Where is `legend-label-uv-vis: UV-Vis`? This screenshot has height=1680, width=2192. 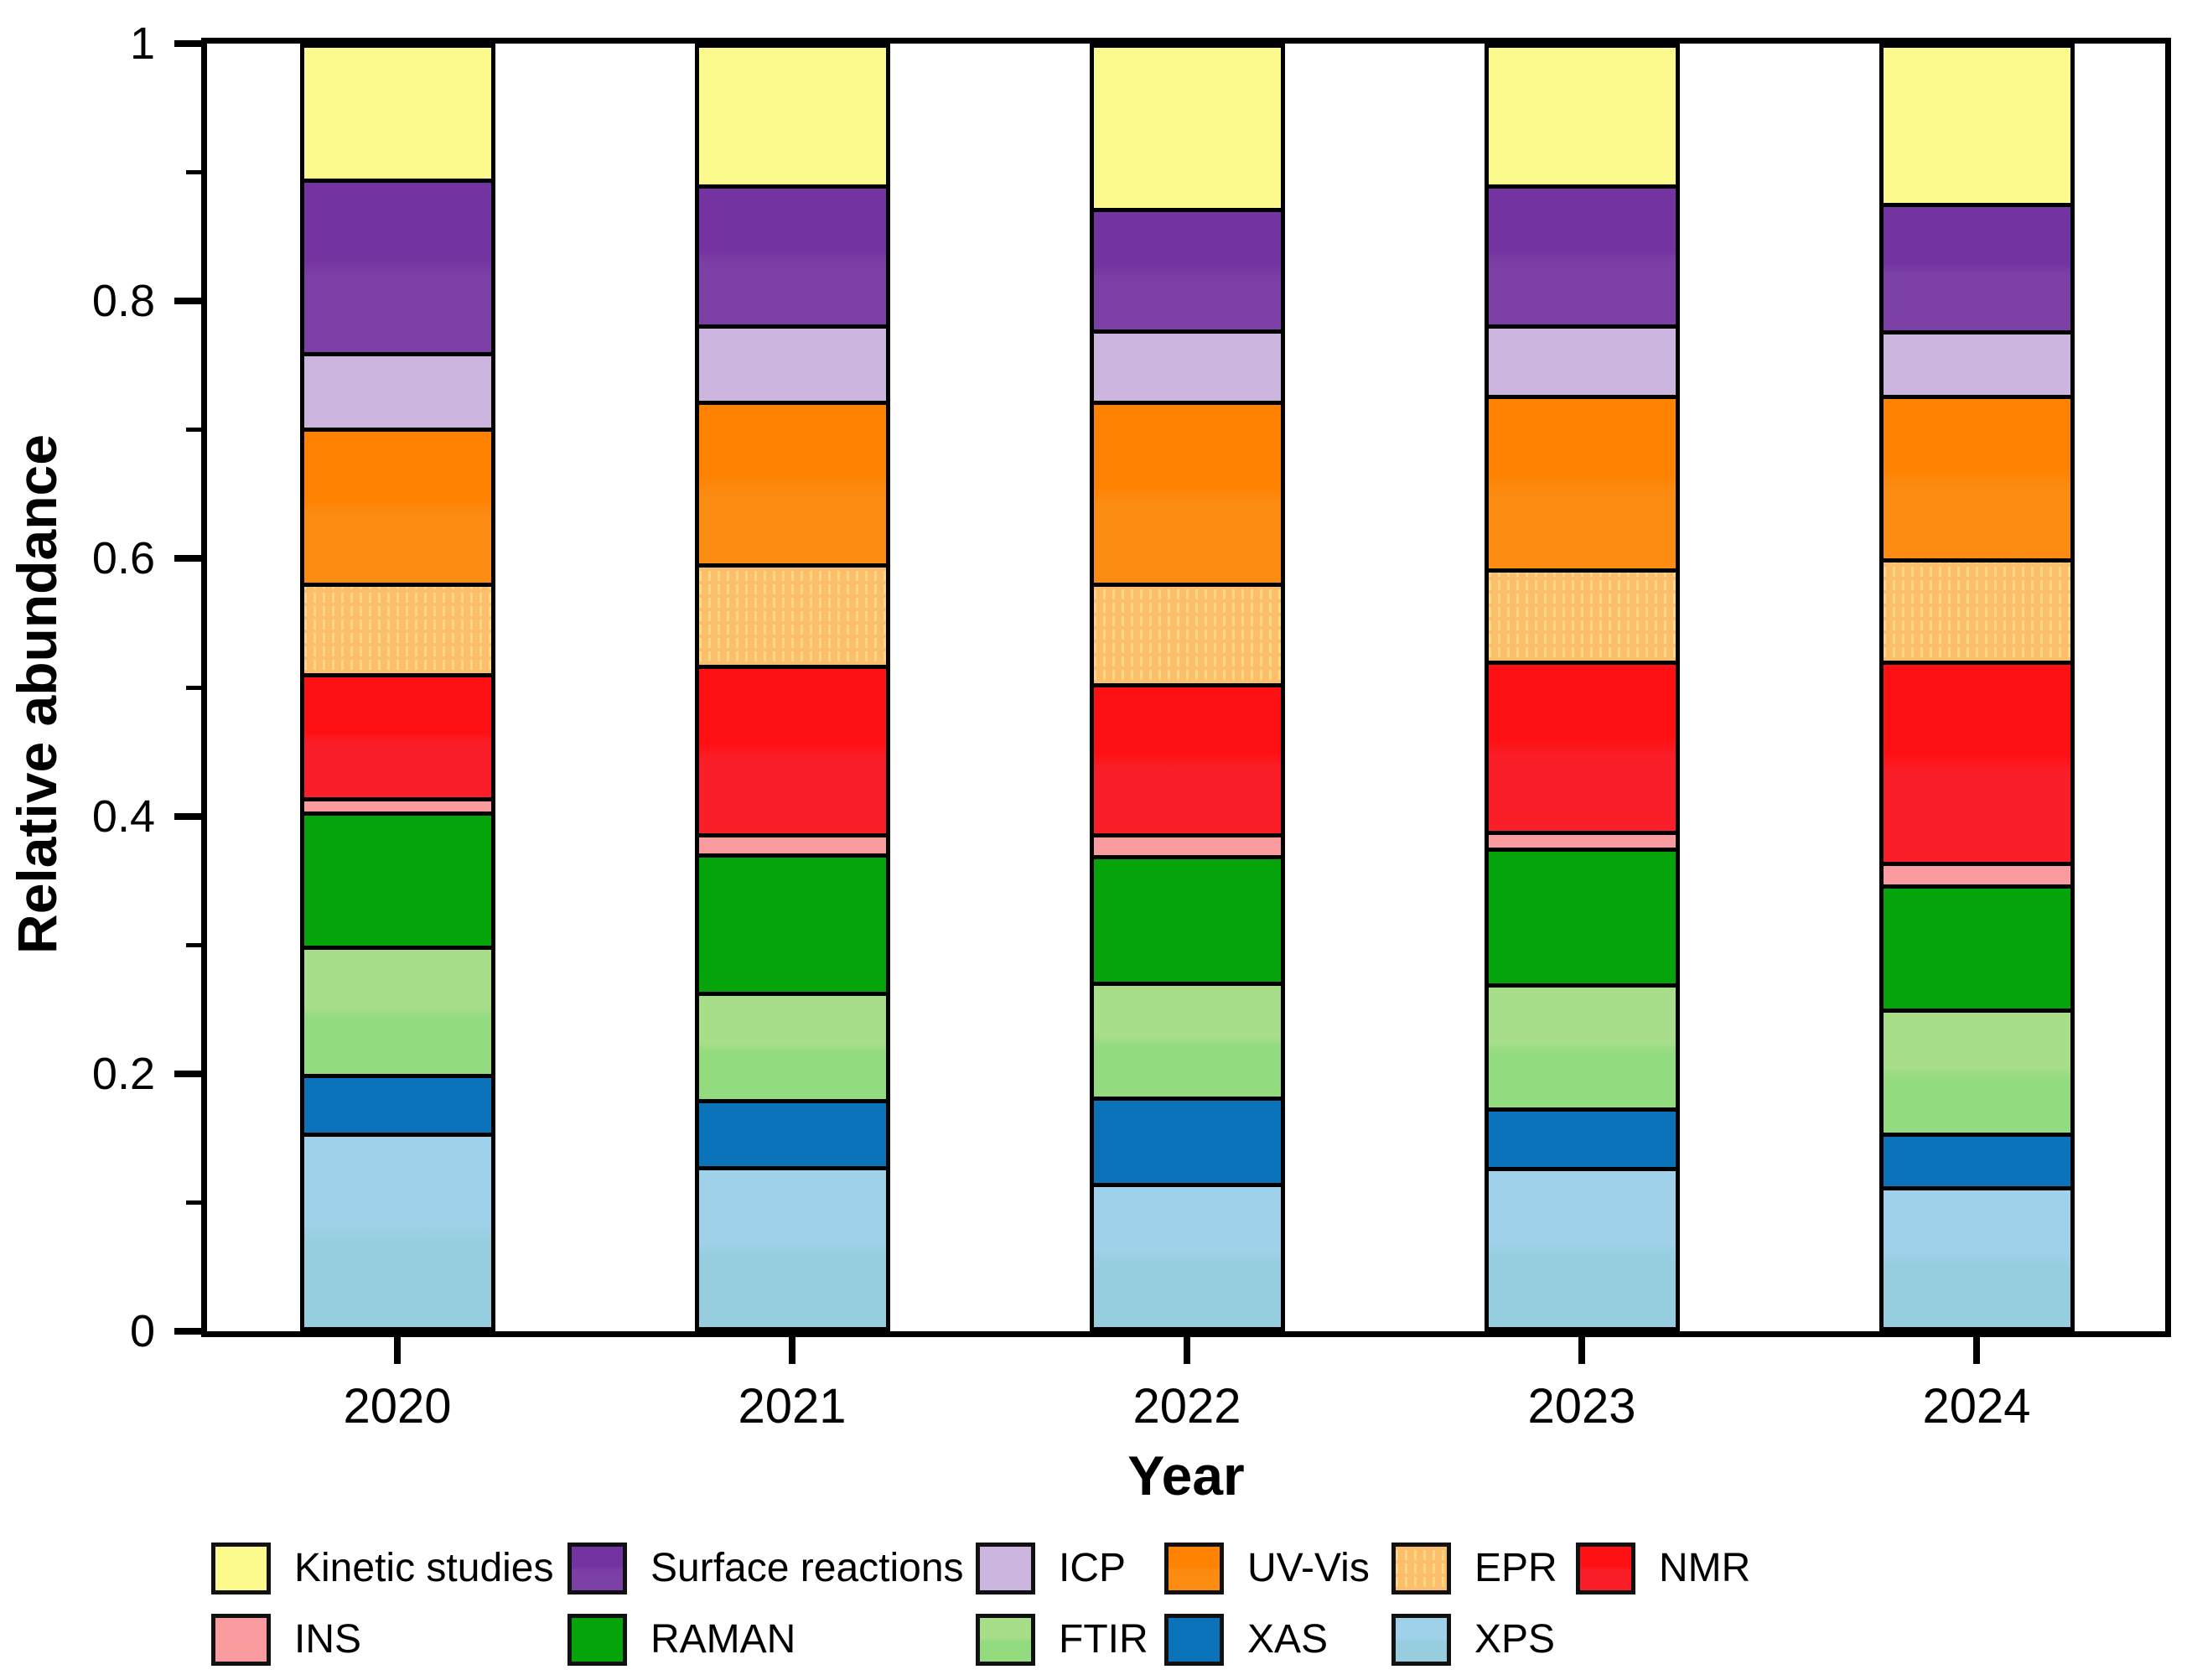
legend-label-uv-vis: UV-Vis is located at coordinates (1308, 1568).